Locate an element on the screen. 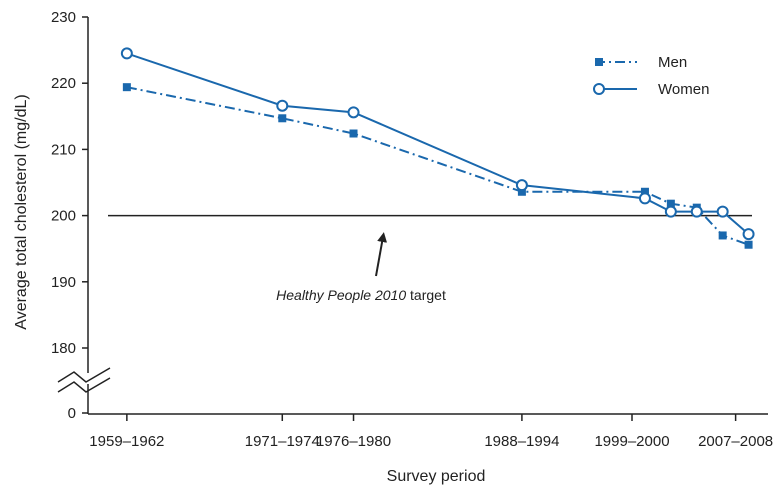 Image resolution: width=782 pixels, height=488 pixels. y-tick-label: 230 is located at coordinates (63, 17).